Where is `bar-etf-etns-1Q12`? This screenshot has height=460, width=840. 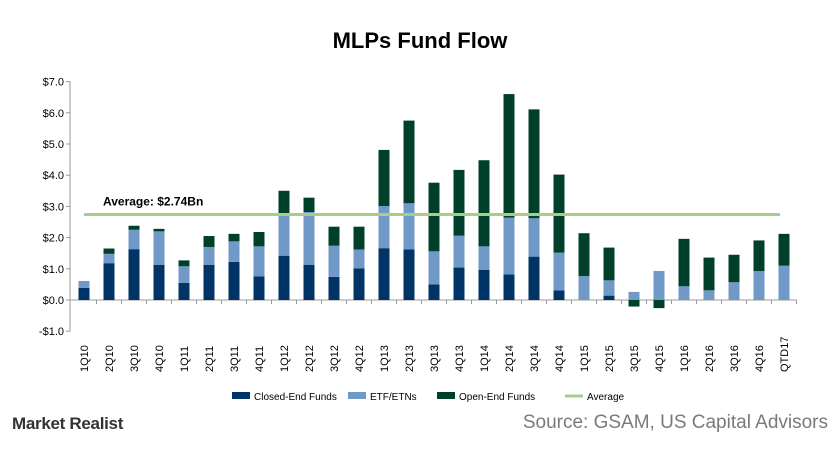
bar-etf-etns-1Q12 is located at coordinates (284, 235).